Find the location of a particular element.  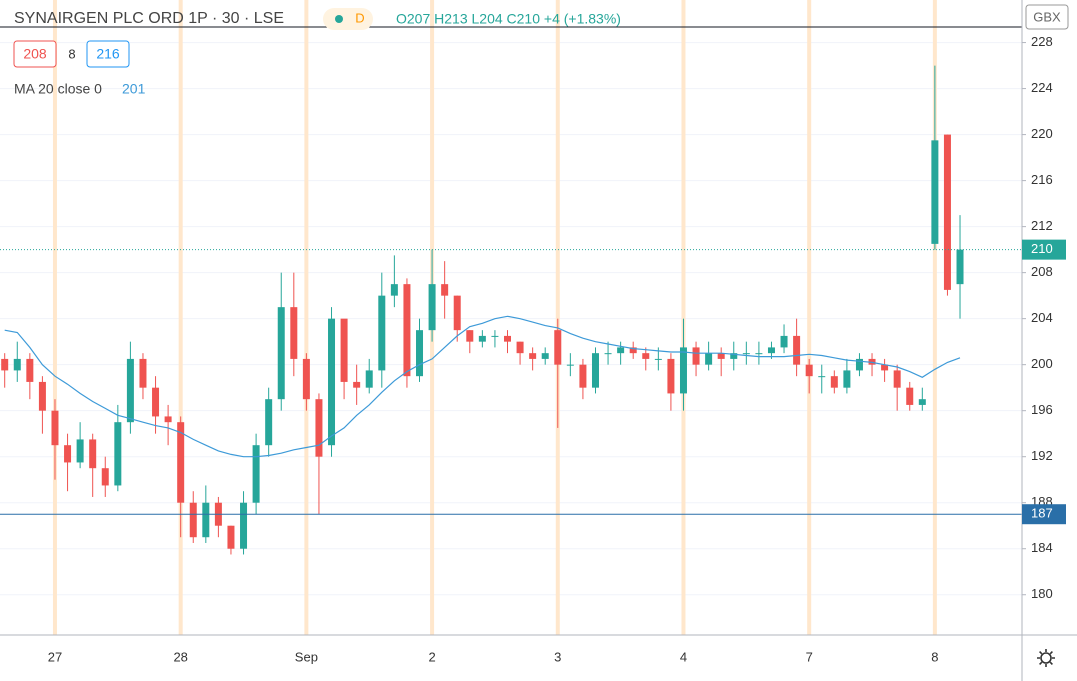

y-tick-label: 192 is located at coordinates (1042, 455).